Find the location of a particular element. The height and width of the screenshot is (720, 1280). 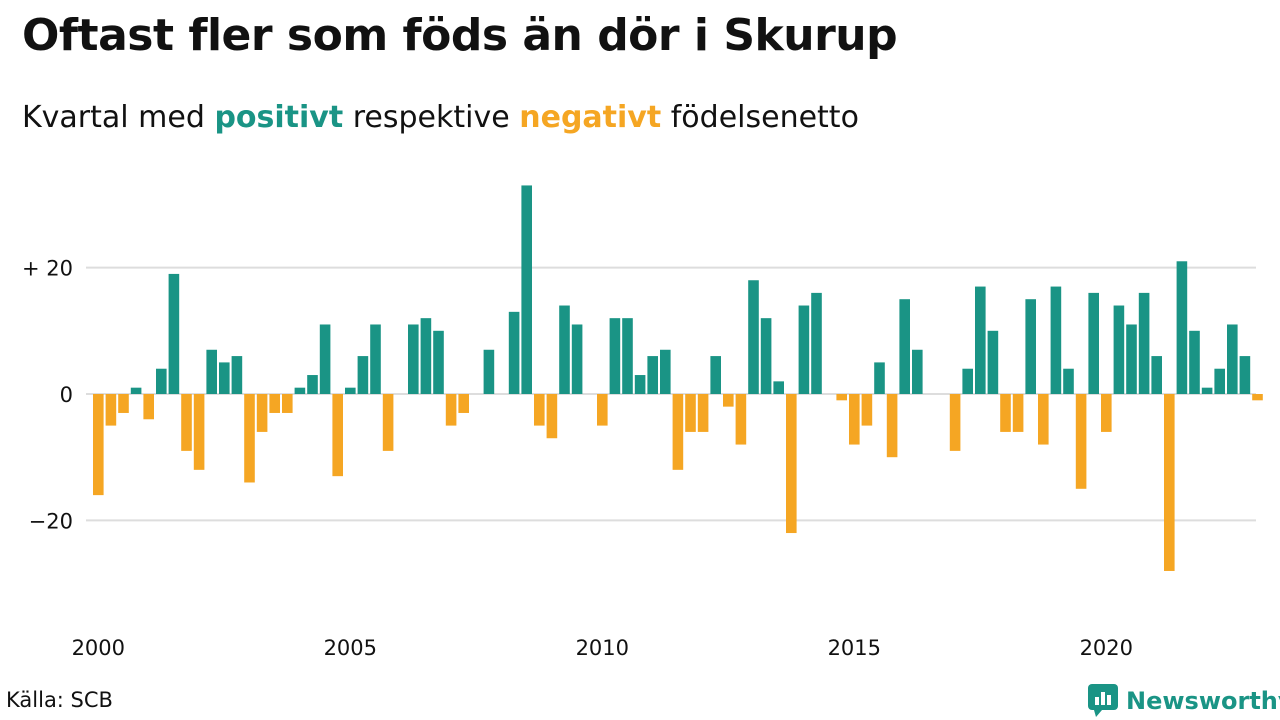

x-tick-label: 2005 is located at coordinates (350, 648).